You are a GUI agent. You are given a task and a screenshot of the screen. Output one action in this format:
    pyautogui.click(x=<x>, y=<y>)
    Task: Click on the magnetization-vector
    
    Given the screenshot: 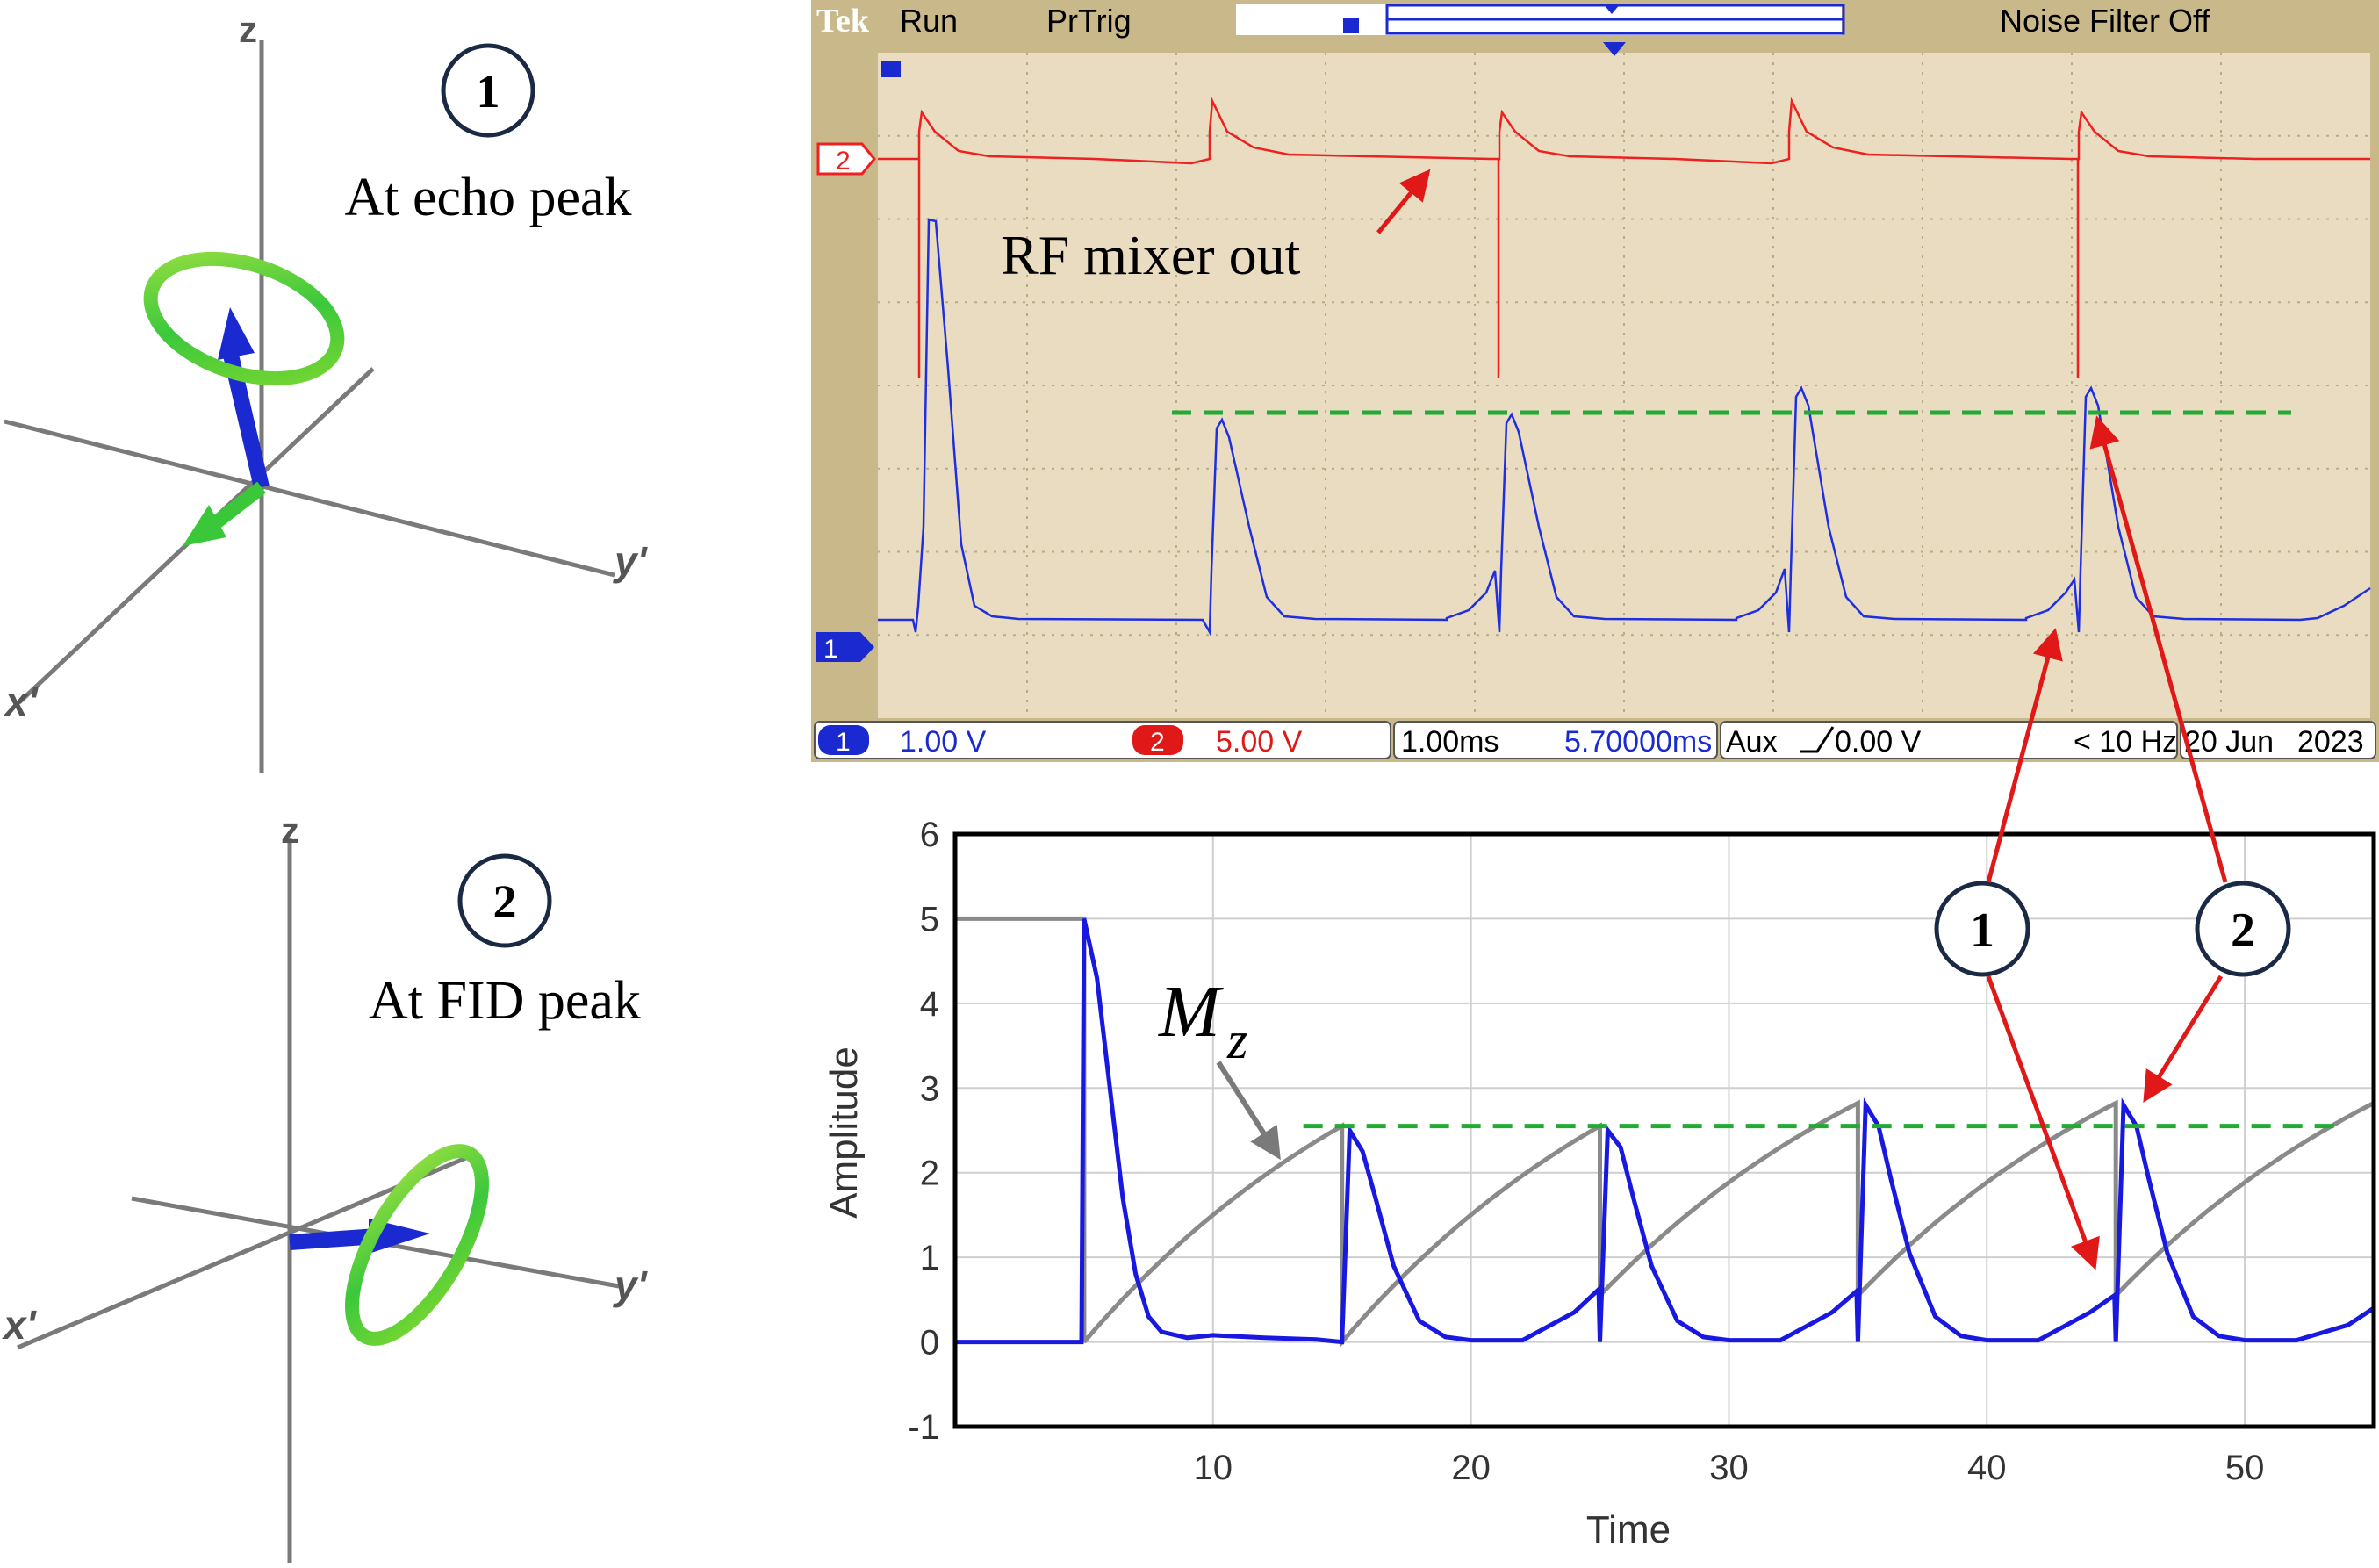 What is the action you would take?
    pyautogui.click(x=333, y=1239)
    